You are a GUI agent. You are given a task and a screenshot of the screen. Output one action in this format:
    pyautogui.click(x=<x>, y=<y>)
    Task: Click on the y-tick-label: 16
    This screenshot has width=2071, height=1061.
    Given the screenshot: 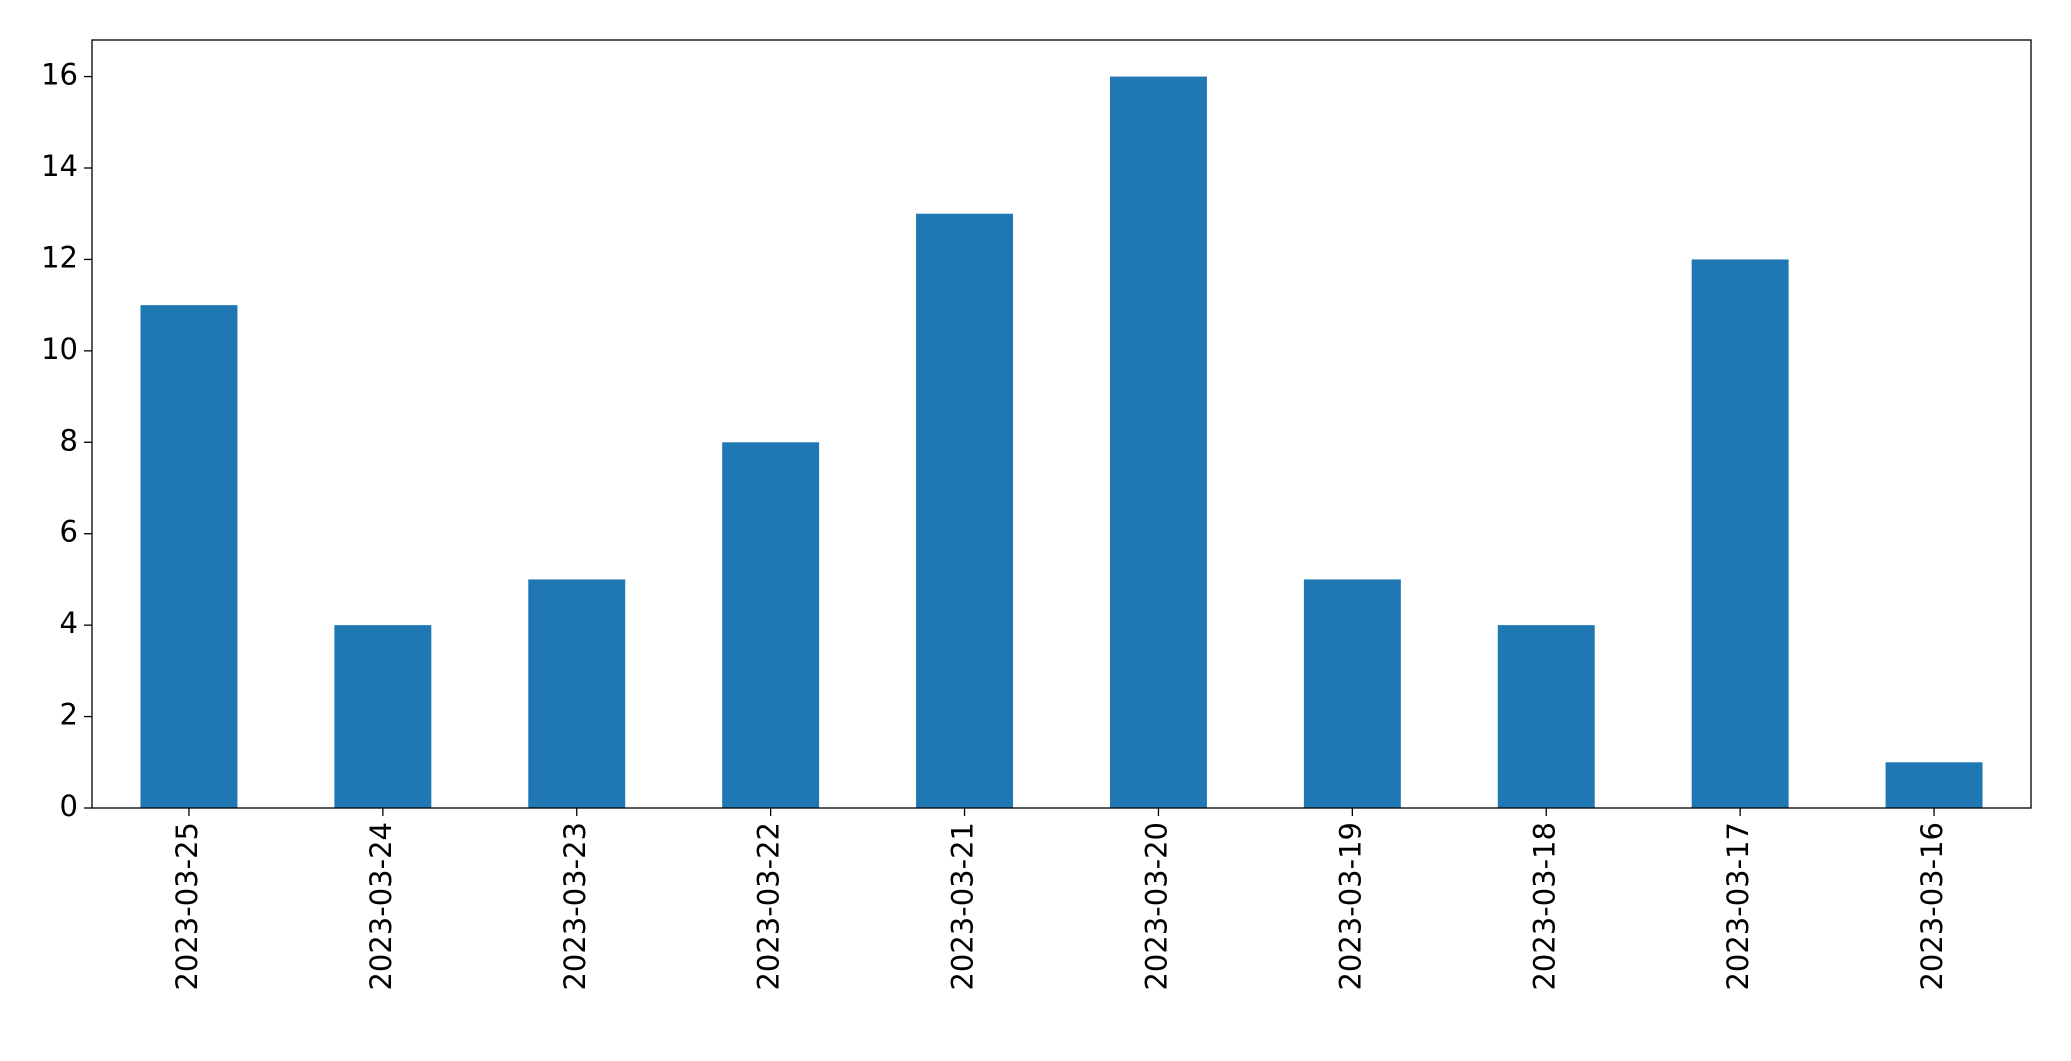 What is the action you would take?
    pyautogui.click(x=59, y=75)
    